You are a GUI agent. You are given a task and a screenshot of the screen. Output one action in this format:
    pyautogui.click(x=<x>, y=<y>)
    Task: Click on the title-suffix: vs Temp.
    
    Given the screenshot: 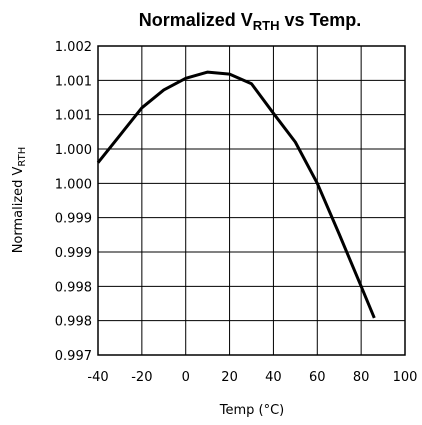 What is the action you would take?
    pyautogui.click(x=321, y=20)
    